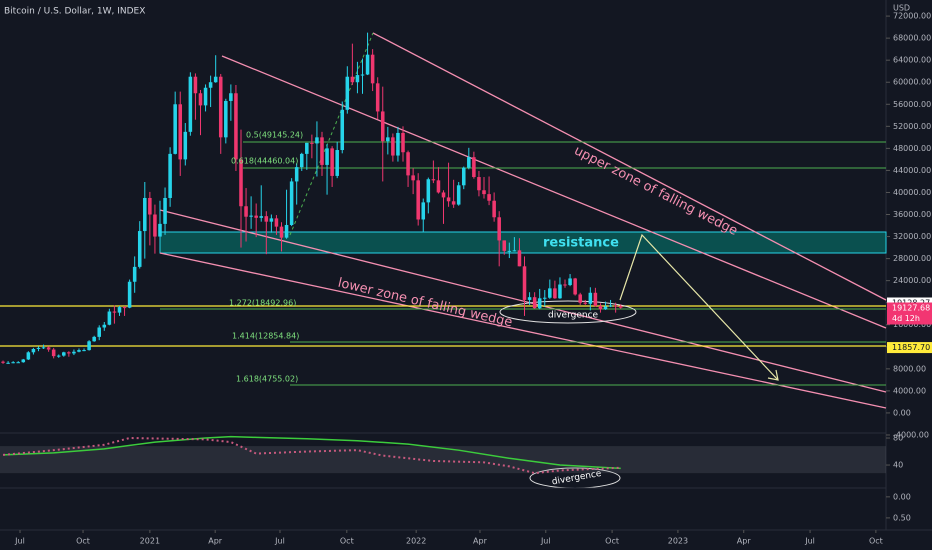  What do you see at coordinates (909, 313) in the screenshot?
I see `price-label-box` at bounding box center [909, 313].